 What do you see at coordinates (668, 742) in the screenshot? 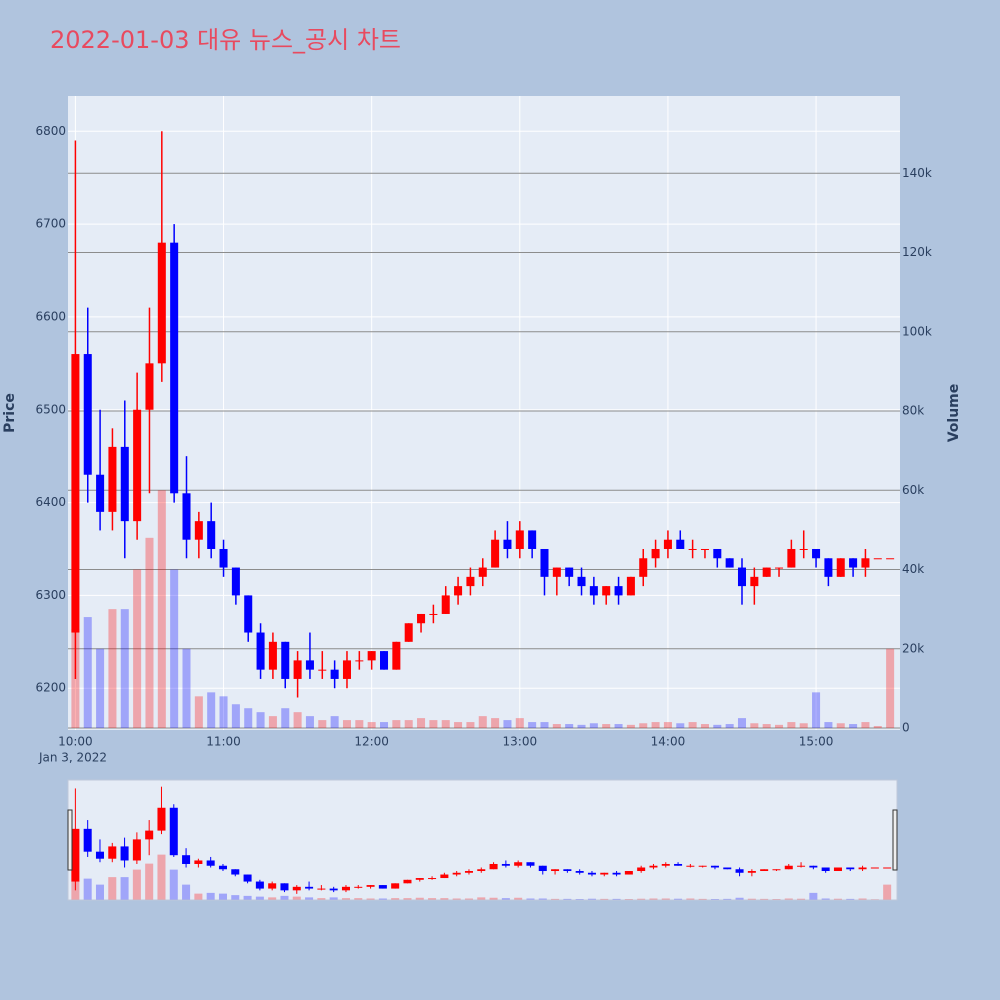
I see `x-tick-label: 14:00` at bounding box center [668, 742].